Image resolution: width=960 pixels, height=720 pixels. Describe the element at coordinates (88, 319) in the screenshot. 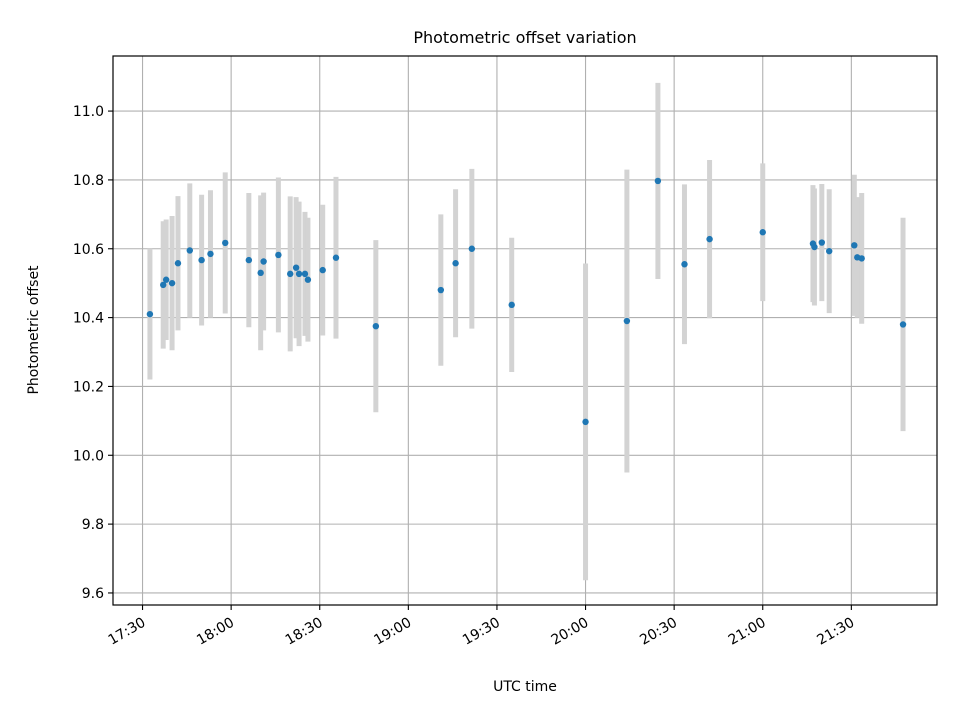

I see `y-tick-label: 10.4` at that location.